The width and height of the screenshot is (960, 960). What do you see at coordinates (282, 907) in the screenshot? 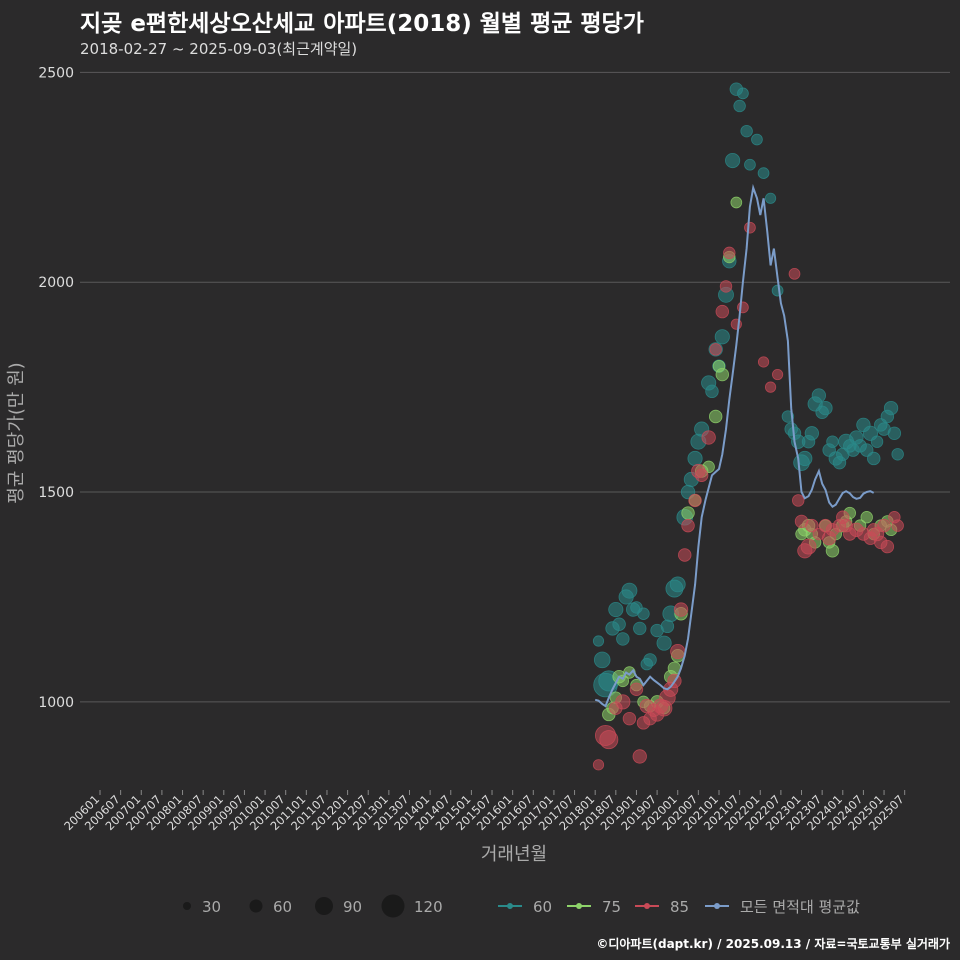
I see `legend-size-label: 60` at bounding box center [282, 907].